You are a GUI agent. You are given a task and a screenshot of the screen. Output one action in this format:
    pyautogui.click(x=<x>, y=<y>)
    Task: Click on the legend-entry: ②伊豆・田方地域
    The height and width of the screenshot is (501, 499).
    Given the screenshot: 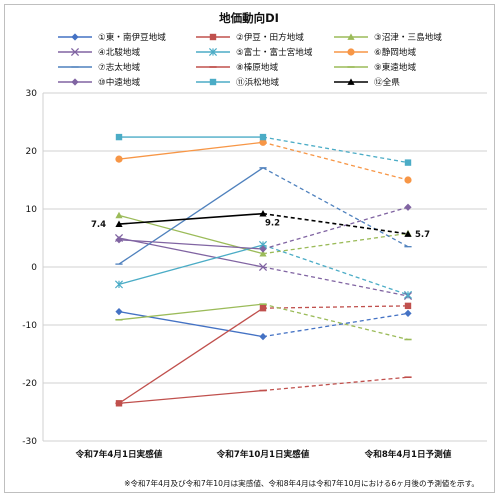 What is the action you would take?
    pyautogui.click(x=270, y=37)
    